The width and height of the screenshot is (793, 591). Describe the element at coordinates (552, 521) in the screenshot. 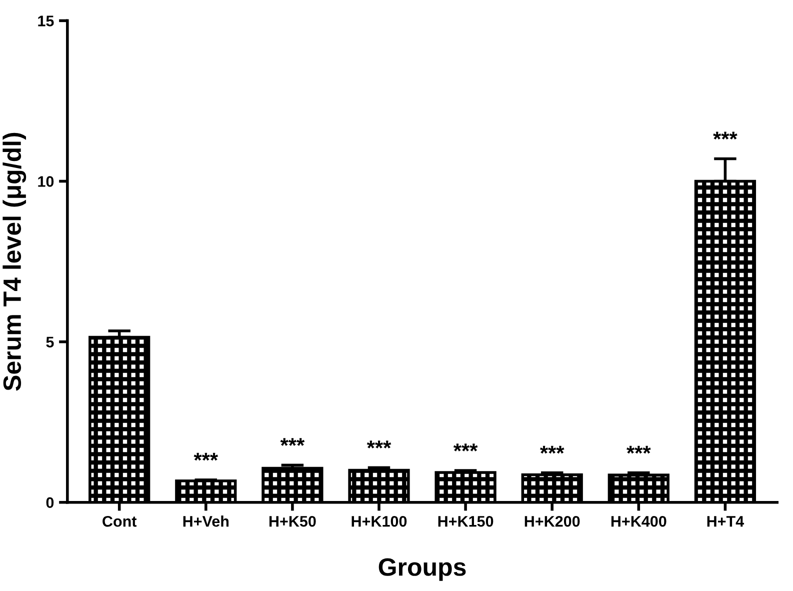

I see `x-tick-label: H+K200` at that location.